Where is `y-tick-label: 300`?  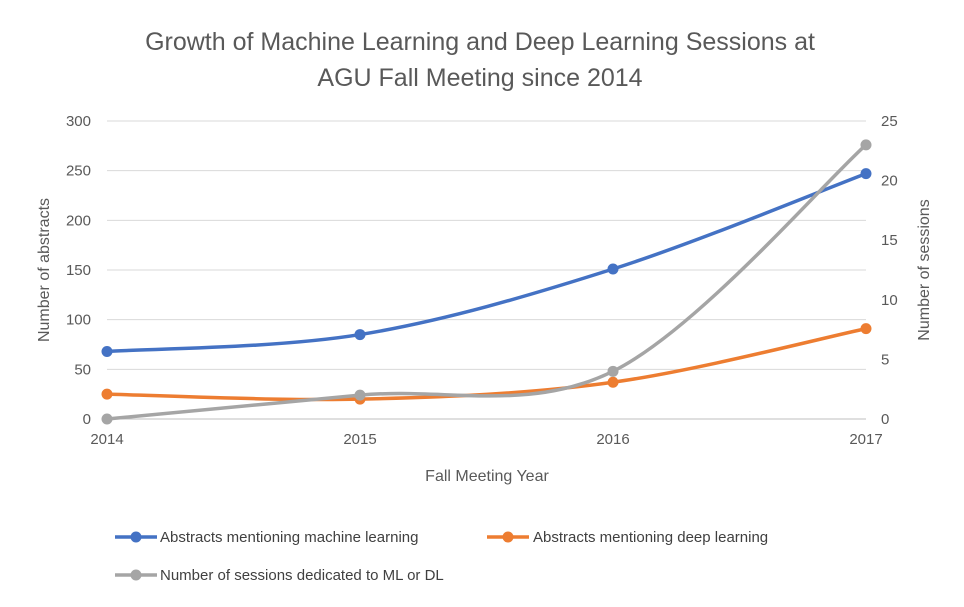 y-tick-label: 300 is located at coordinates (78, 121).